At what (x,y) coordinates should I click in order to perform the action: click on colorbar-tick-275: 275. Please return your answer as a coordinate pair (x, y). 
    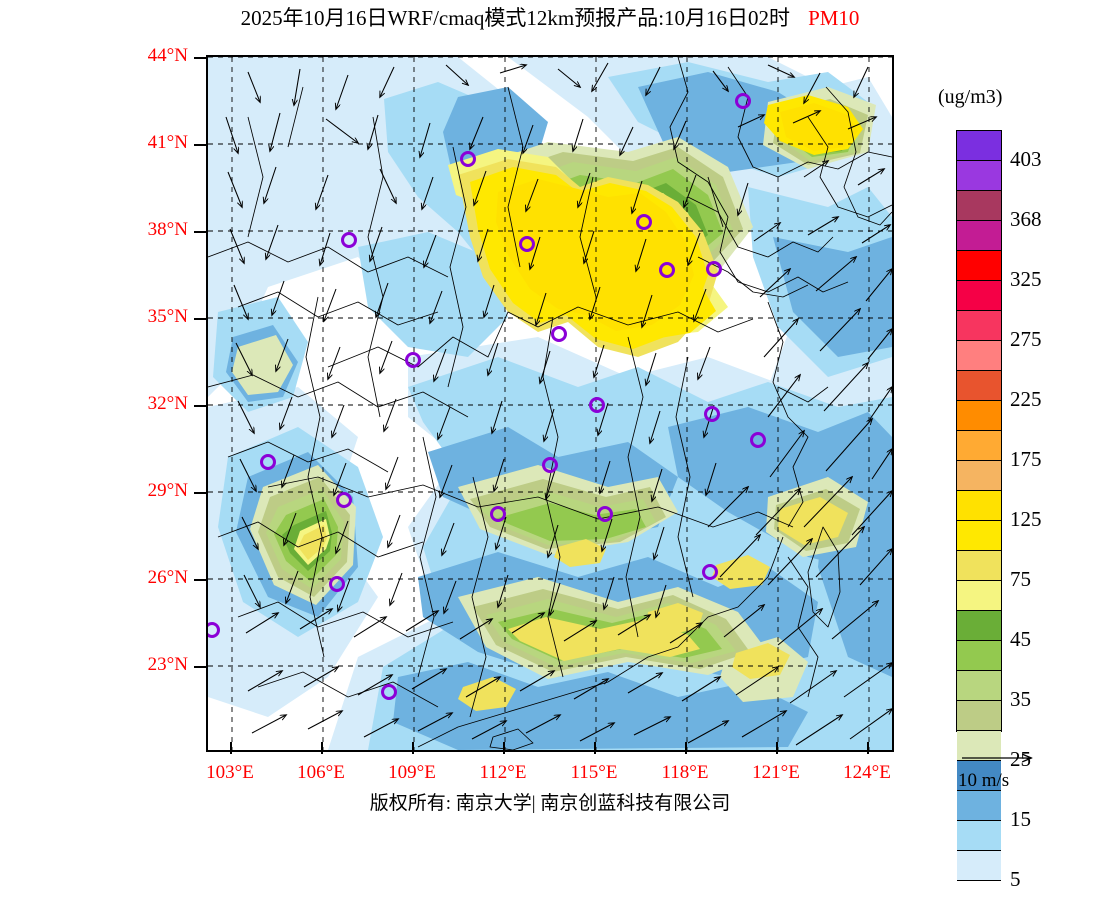
    Looking at the image, I should click on (1026, 339).